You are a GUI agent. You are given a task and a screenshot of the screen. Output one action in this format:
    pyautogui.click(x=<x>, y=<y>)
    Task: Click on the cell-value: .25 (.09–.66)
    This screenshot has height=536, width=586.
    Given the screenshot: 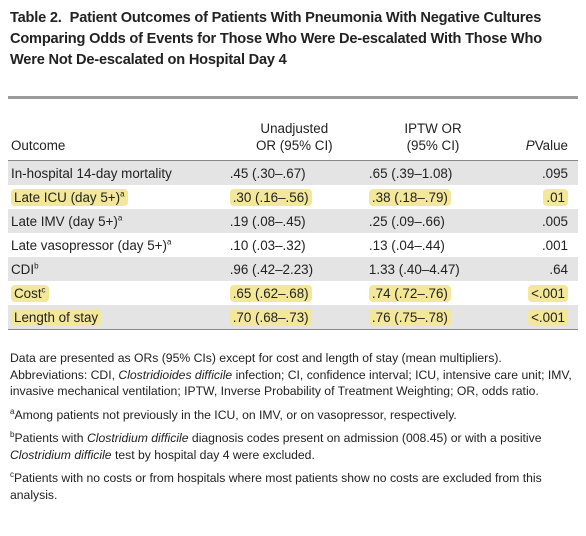 What is the action you would take?
    pyautogui.click(x=406, y=221)
    